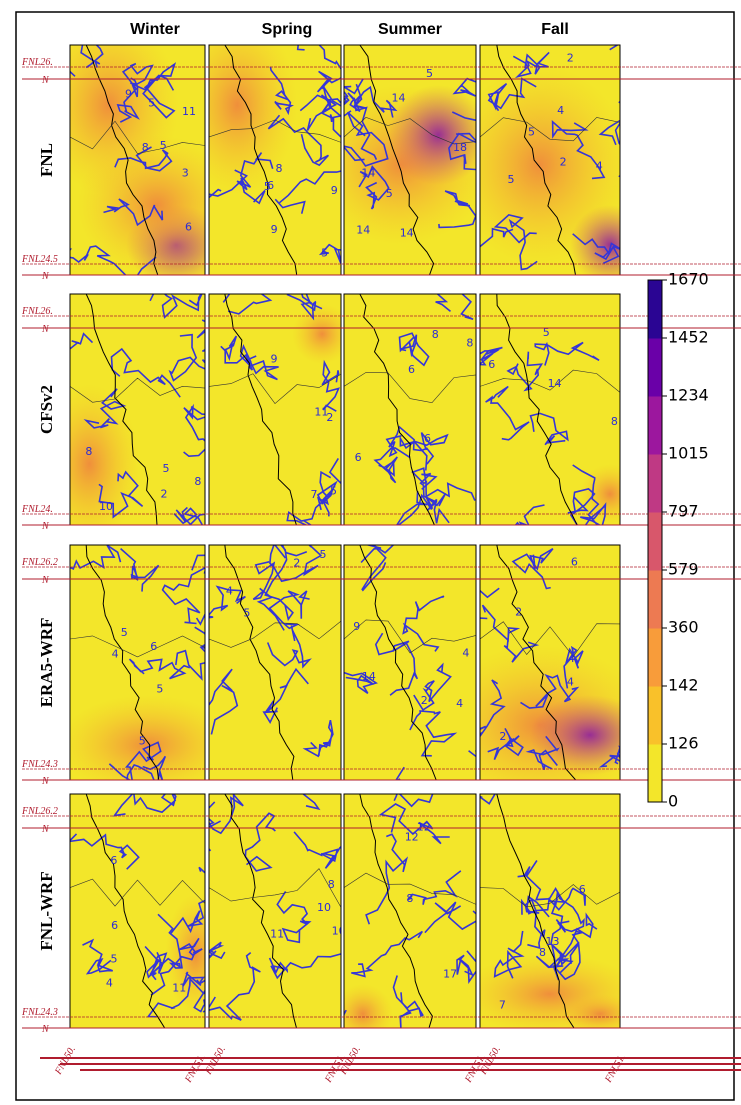 This screenshot has height=1105, width=741. What do you see at coordinates (46, 910) in the screenshot?
I see `row-label: FNL-WRF` at bounding box center [46, 910].